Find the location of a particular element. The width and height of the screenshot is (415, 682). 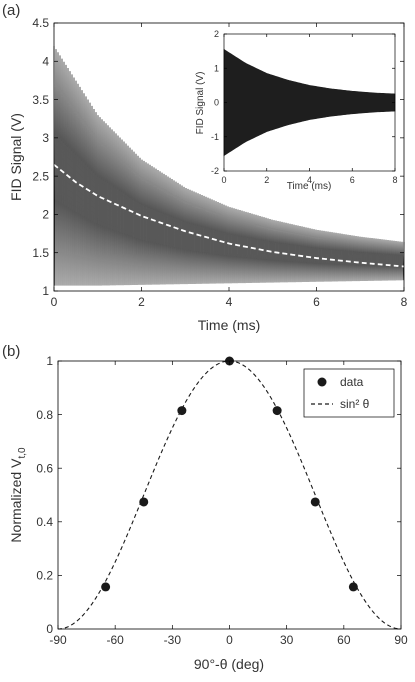

inset-y-axis-label: FID Signal (V) is located at coordinates (200, 103).